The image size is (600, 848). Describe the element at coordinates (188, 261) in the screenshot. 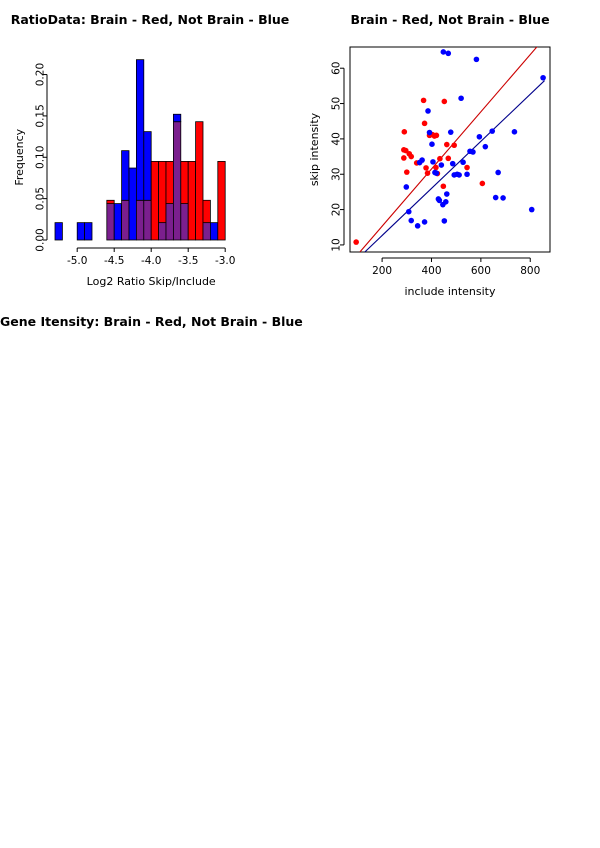

I see `x-tick-label: -3.5` at that location.